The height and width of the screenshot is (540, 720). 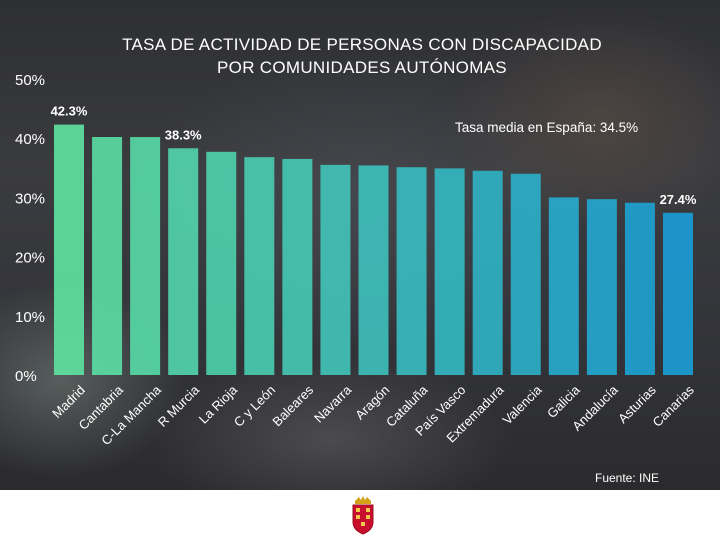 What do you see at coordinates (30, 228) in the screenshot?
I see `y-axis: 0% 10% 20% 30% 40% 50%` at bounding box center [30, 228].